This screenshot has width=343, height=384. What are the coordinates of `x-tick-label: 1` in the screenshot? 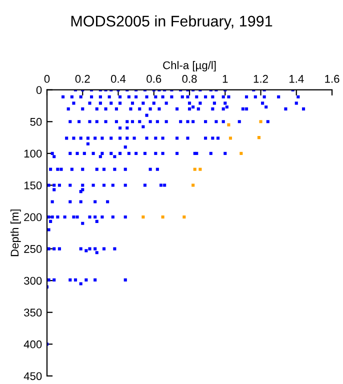 It's located at (225, 79).